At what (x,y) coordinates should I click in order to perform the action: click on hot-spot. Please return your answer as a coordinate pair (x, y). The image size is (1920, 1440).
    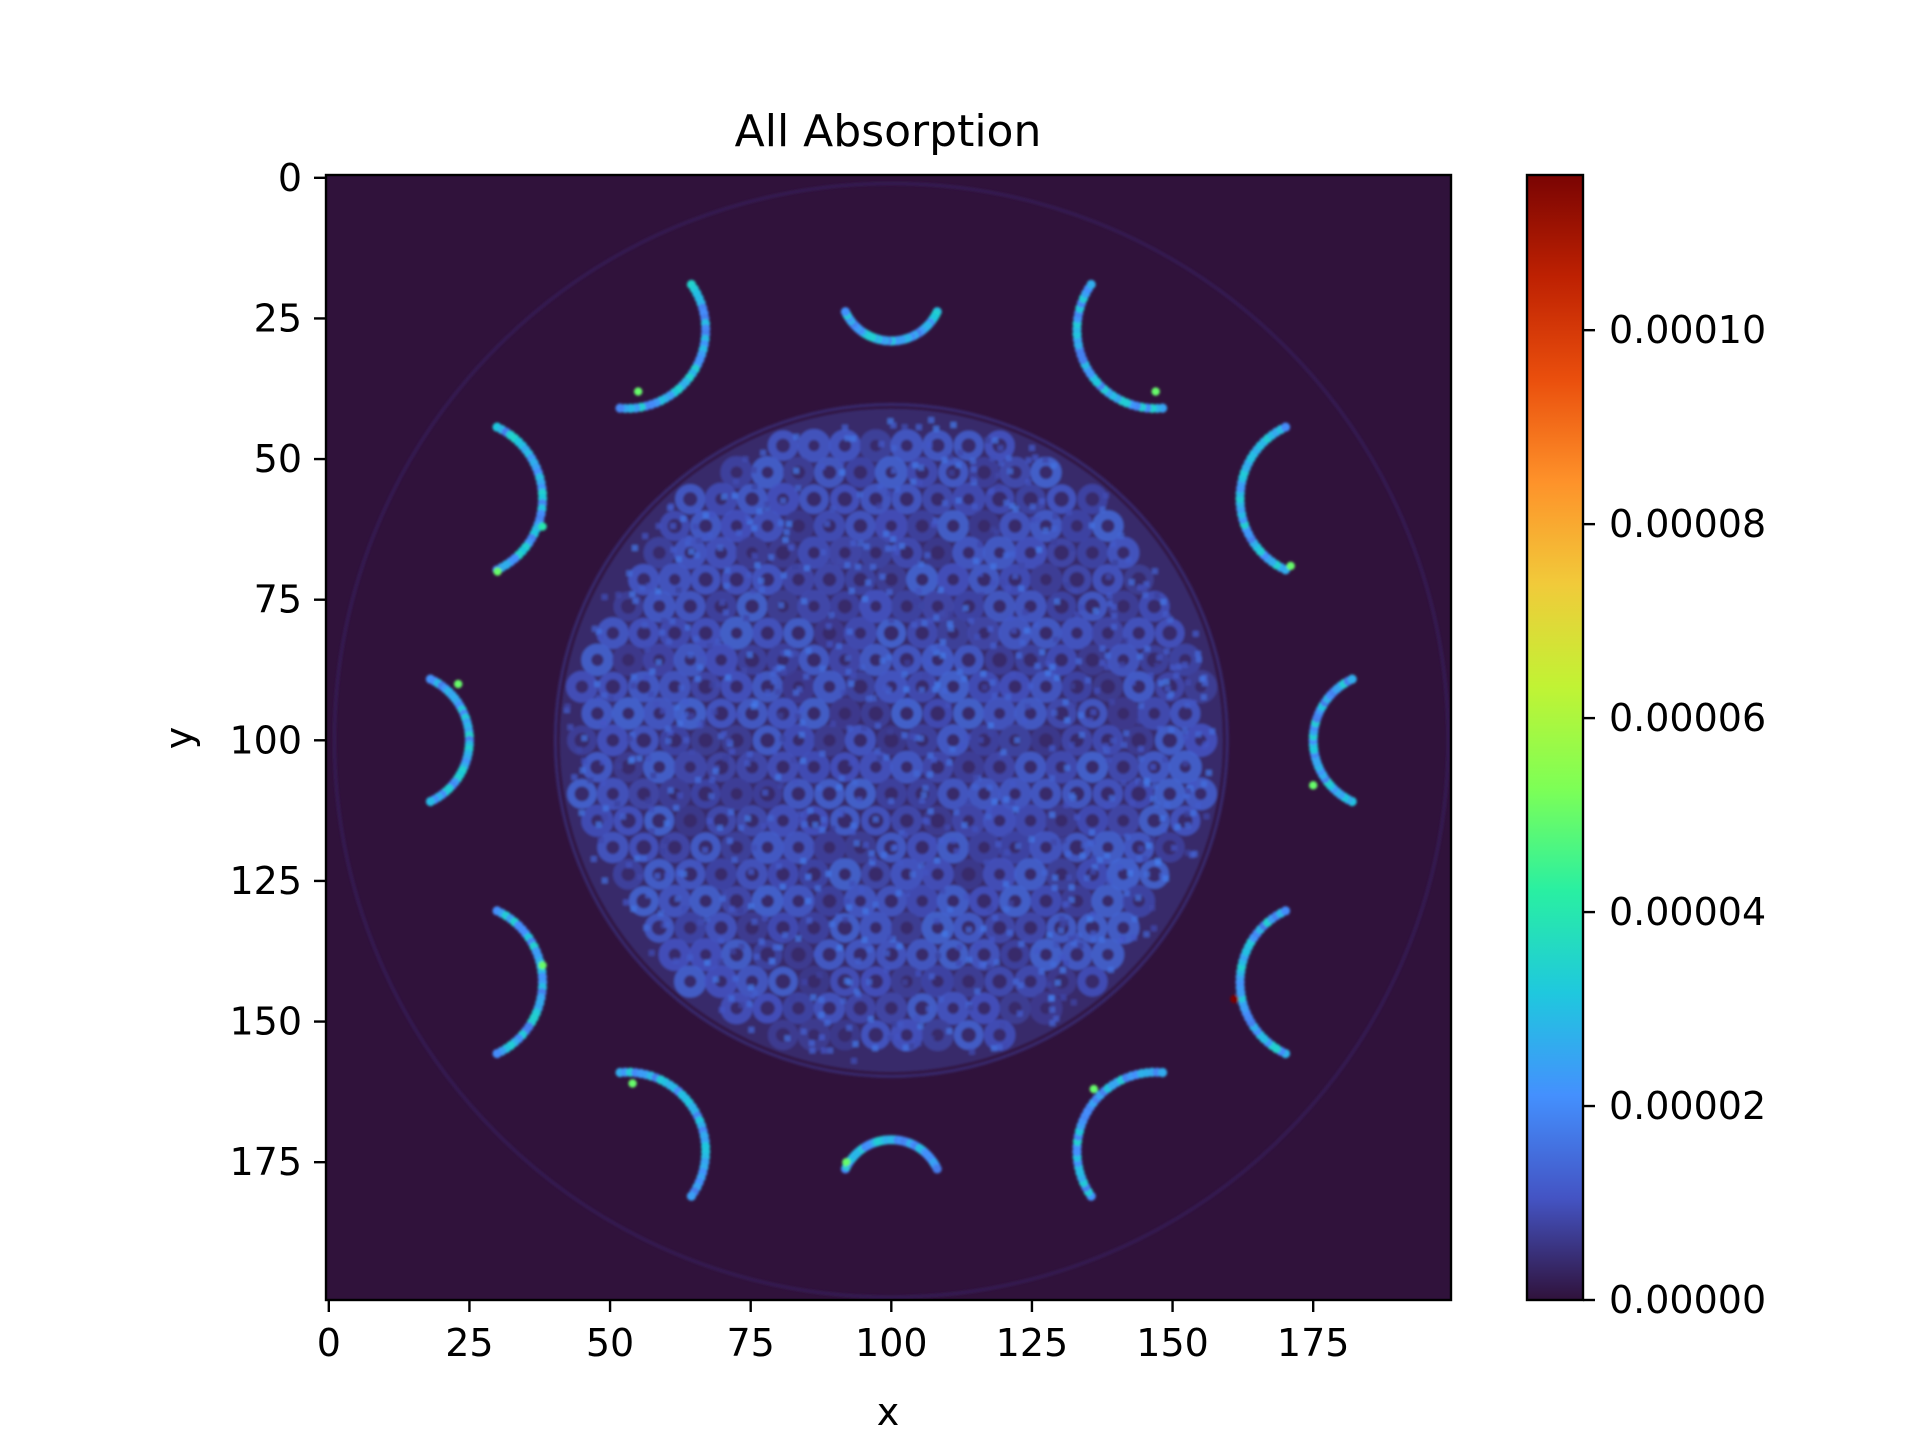
    Looking at the image, I should click on (1313, 785).